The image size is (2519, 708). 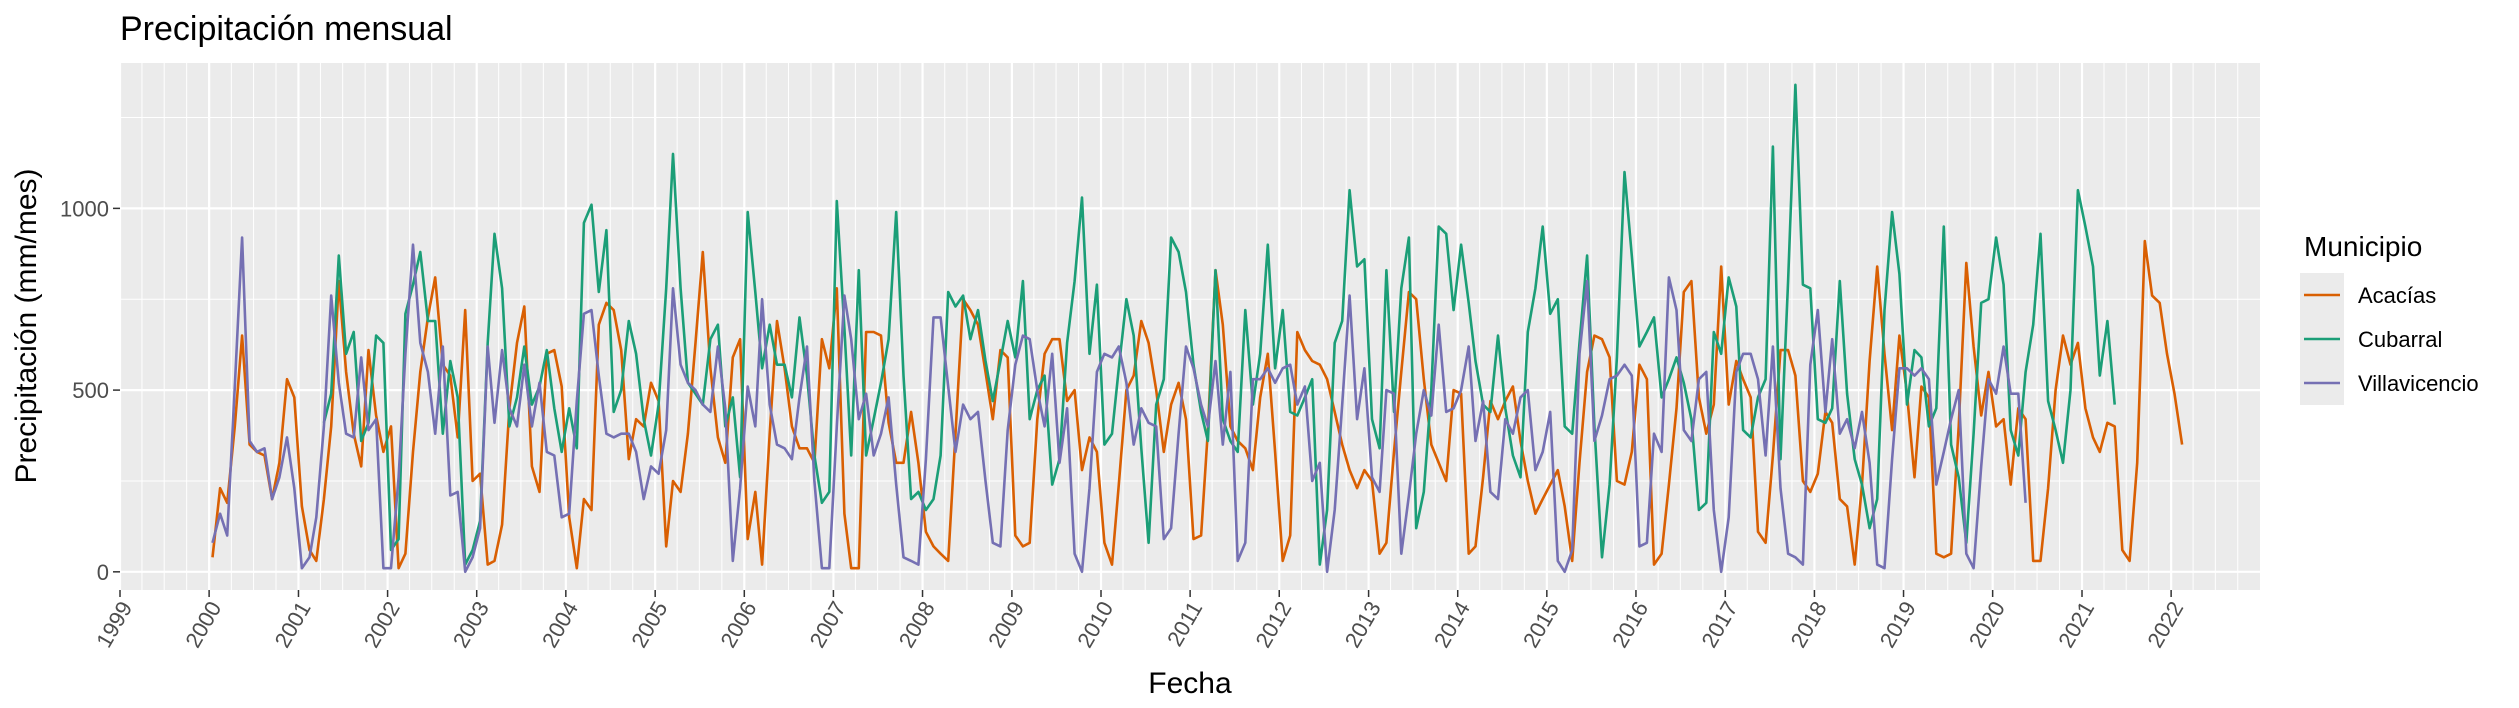 I want to click on x-tick-label: 2000, so click(x=203, y=624).